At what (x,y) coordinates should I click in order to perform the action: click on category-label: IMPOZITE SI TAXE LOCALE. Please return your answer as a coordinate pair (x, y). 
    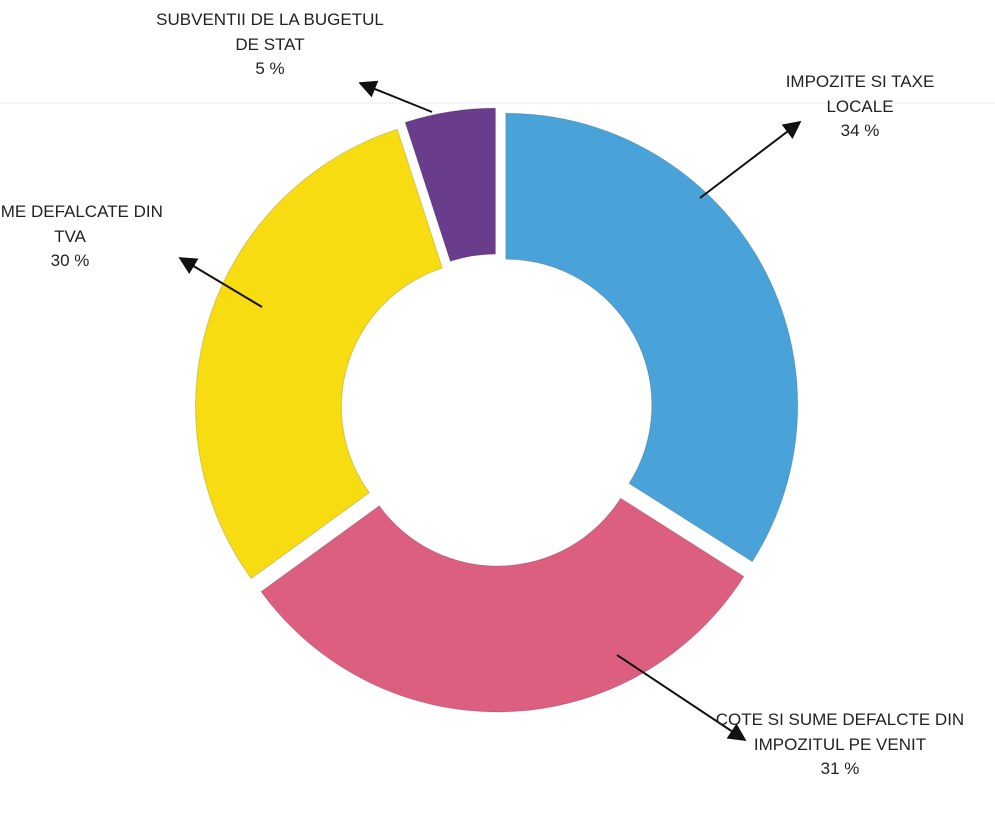
    Looking at the image, I should click on (860, 94).